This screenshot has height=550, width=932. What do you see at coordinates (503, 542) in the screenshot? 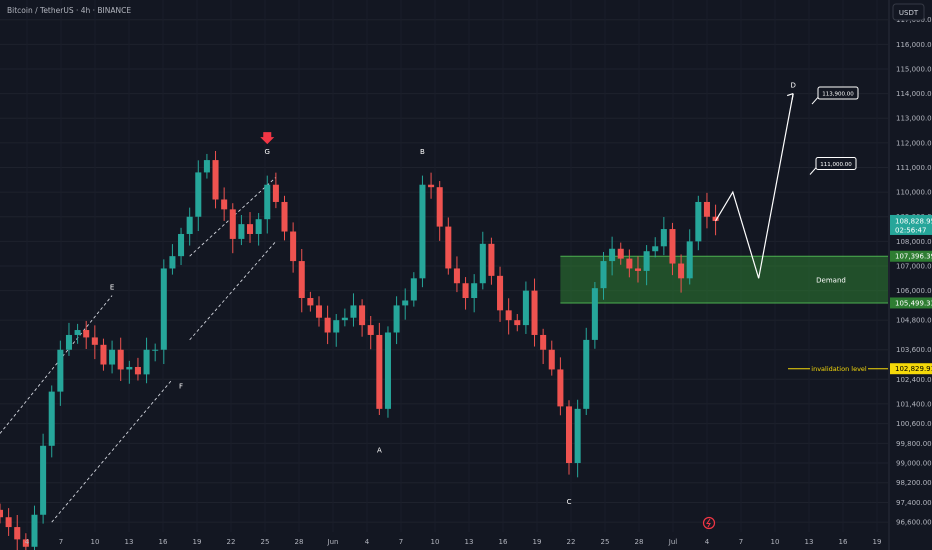
I see `x-tick-label: 16` at bounding box center [503, 542].